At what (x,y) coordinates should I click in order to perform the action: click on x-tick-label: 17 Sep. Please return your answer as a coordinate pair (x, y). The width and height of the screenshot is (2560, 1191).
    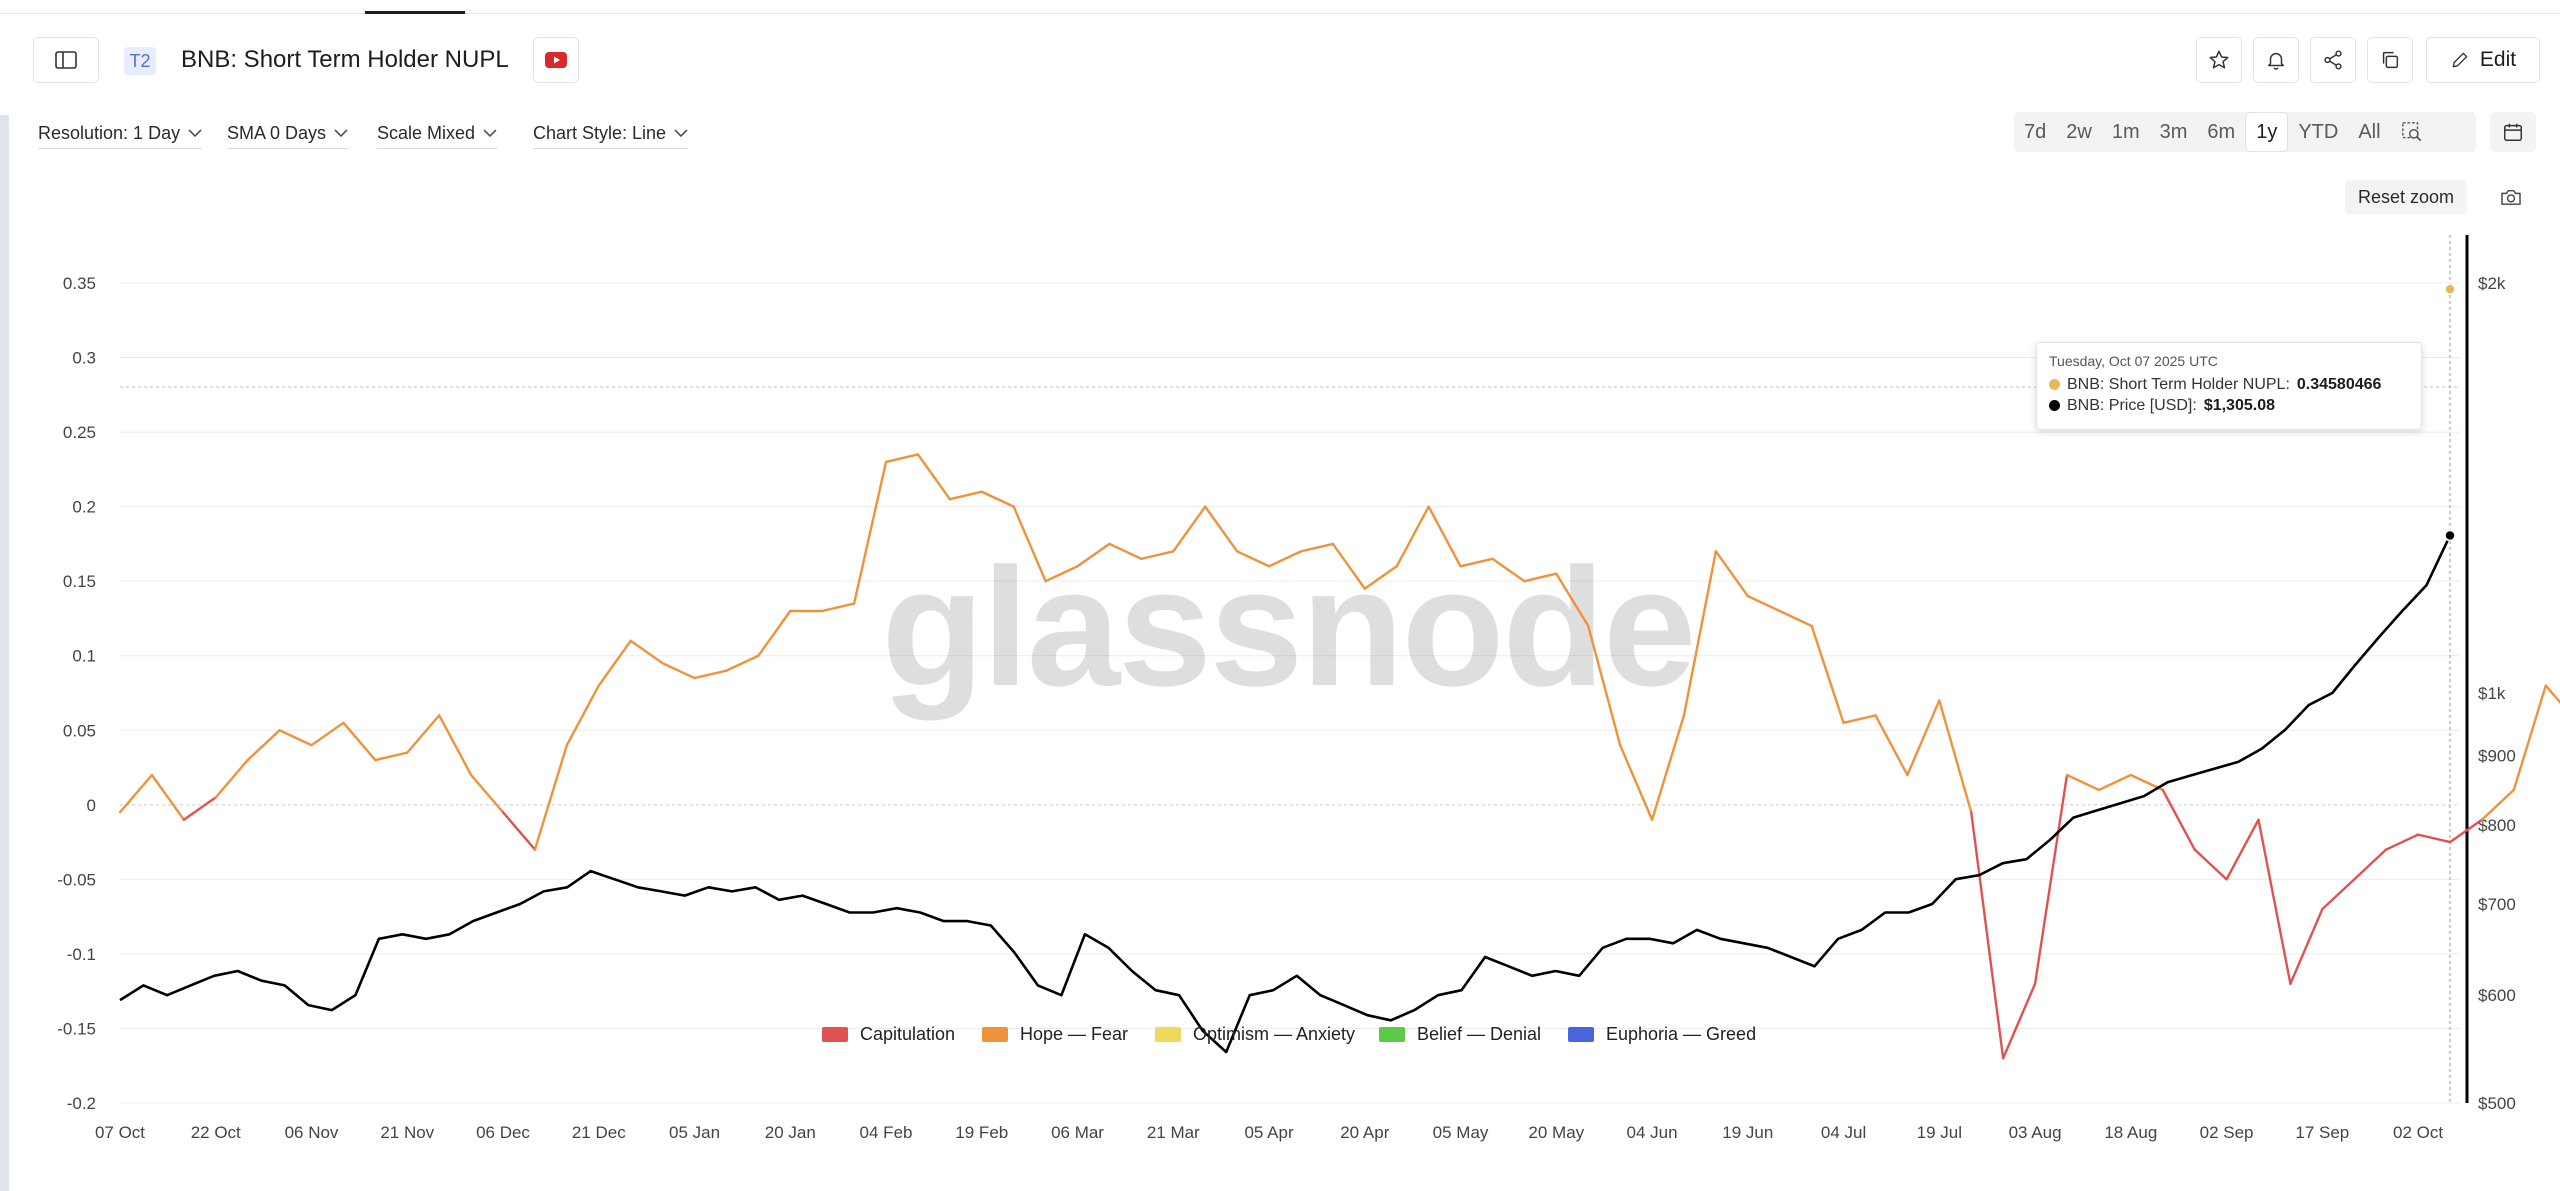
    Looking at the image, I should click on (2322, 1132).